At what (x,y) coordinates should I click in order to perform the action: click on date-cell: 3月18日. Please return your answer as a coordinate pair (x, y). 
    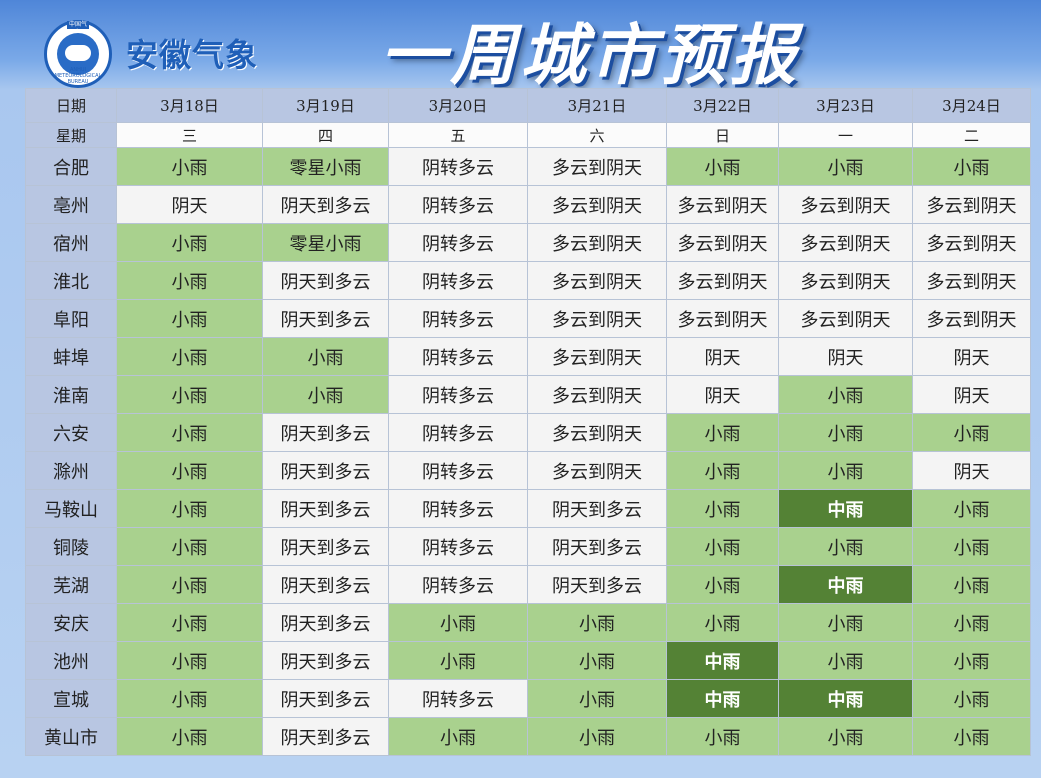
    Looking at the image, I should click on (189, 105).